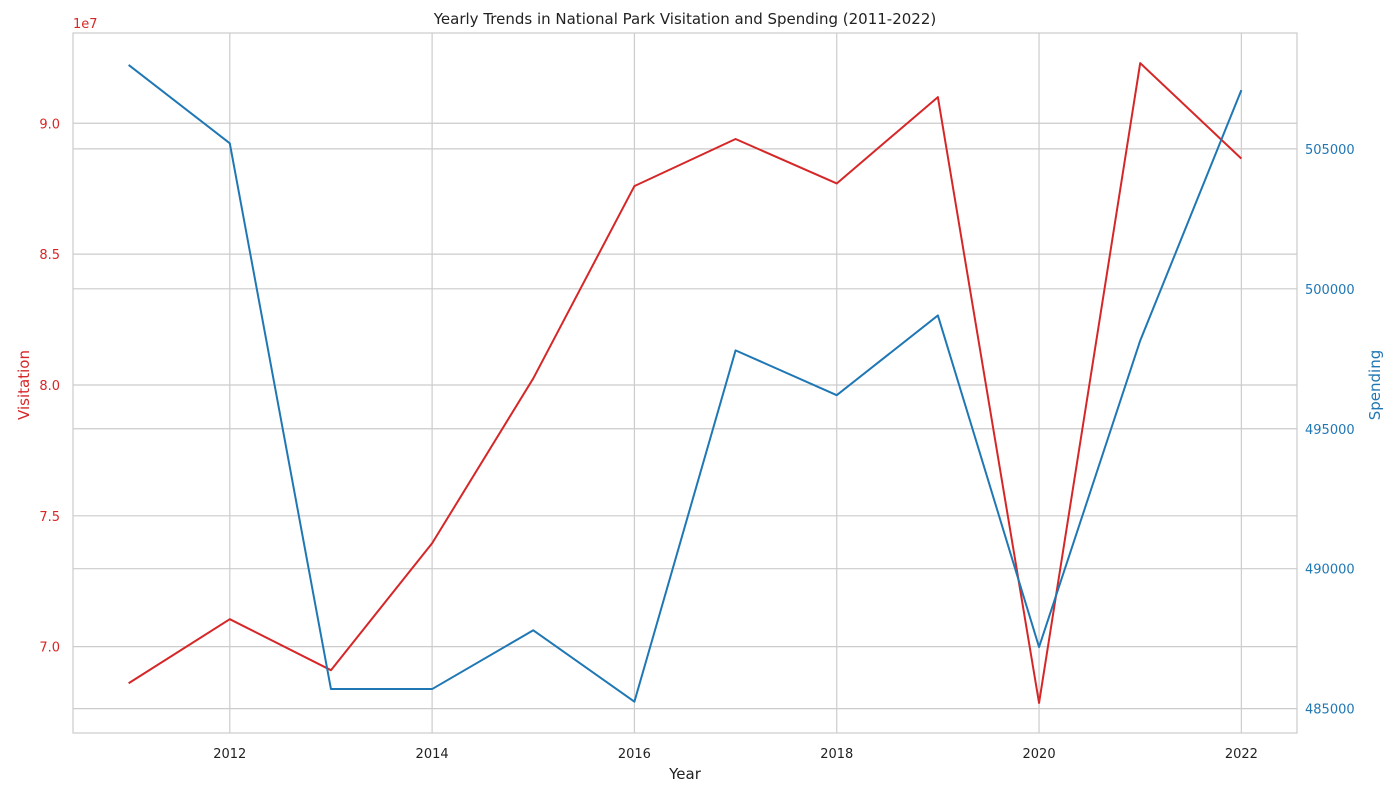  I want to click on x-axis-label: Year, so click(685, 774).